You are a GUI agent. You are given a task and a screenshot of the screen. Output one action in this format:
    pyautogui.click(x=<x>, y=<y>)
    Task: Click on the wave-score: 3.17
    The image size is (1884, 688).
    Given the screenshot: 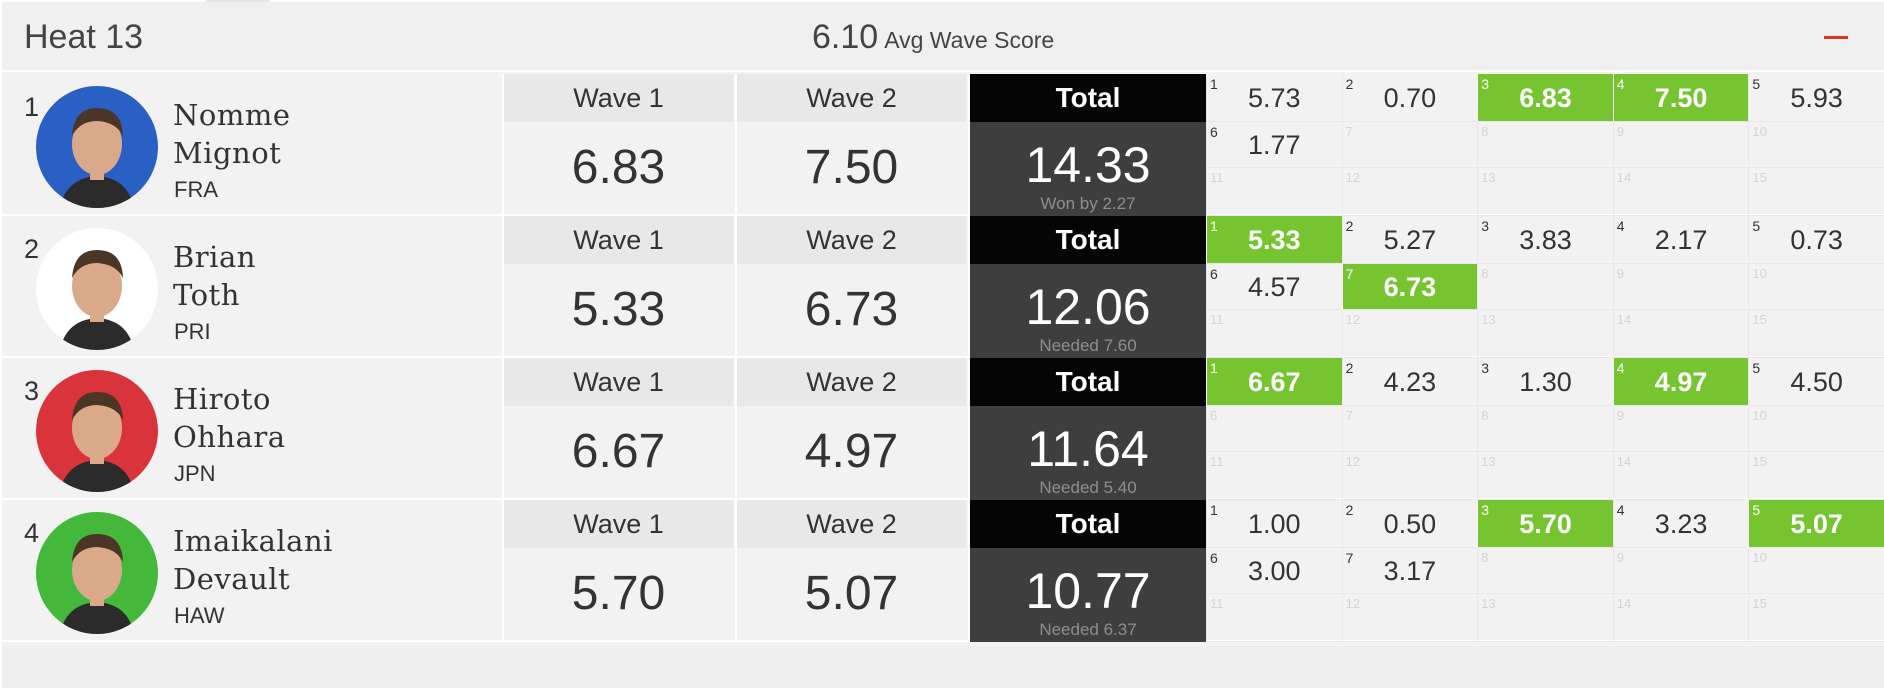 What is the action you would take?
    pyautogui.click(x=1410, y=571)
    